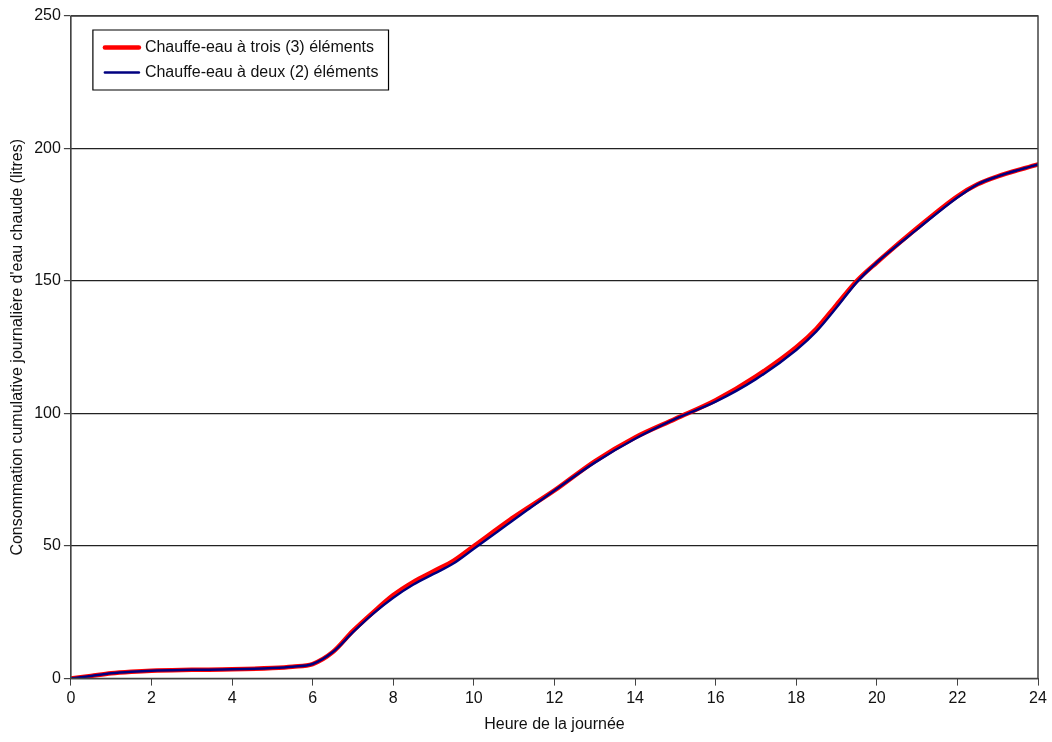  I want to click on x-tick-label: 24, so click(1038, 697).